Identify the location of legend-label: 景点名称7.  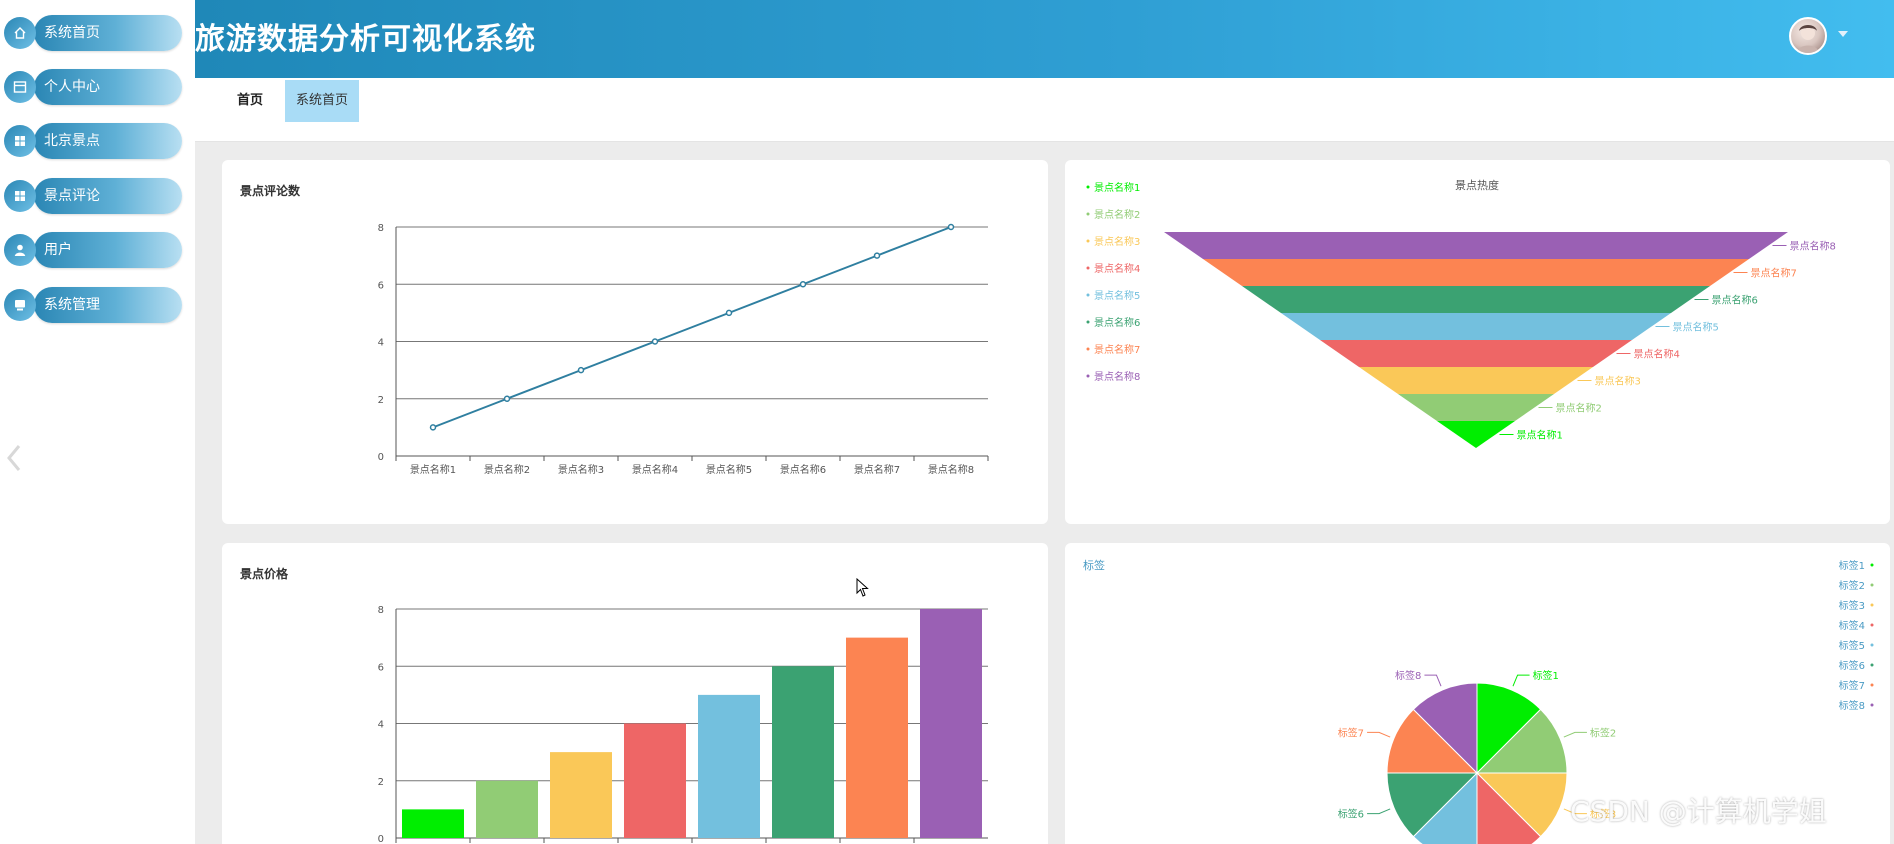
(1117, 349).